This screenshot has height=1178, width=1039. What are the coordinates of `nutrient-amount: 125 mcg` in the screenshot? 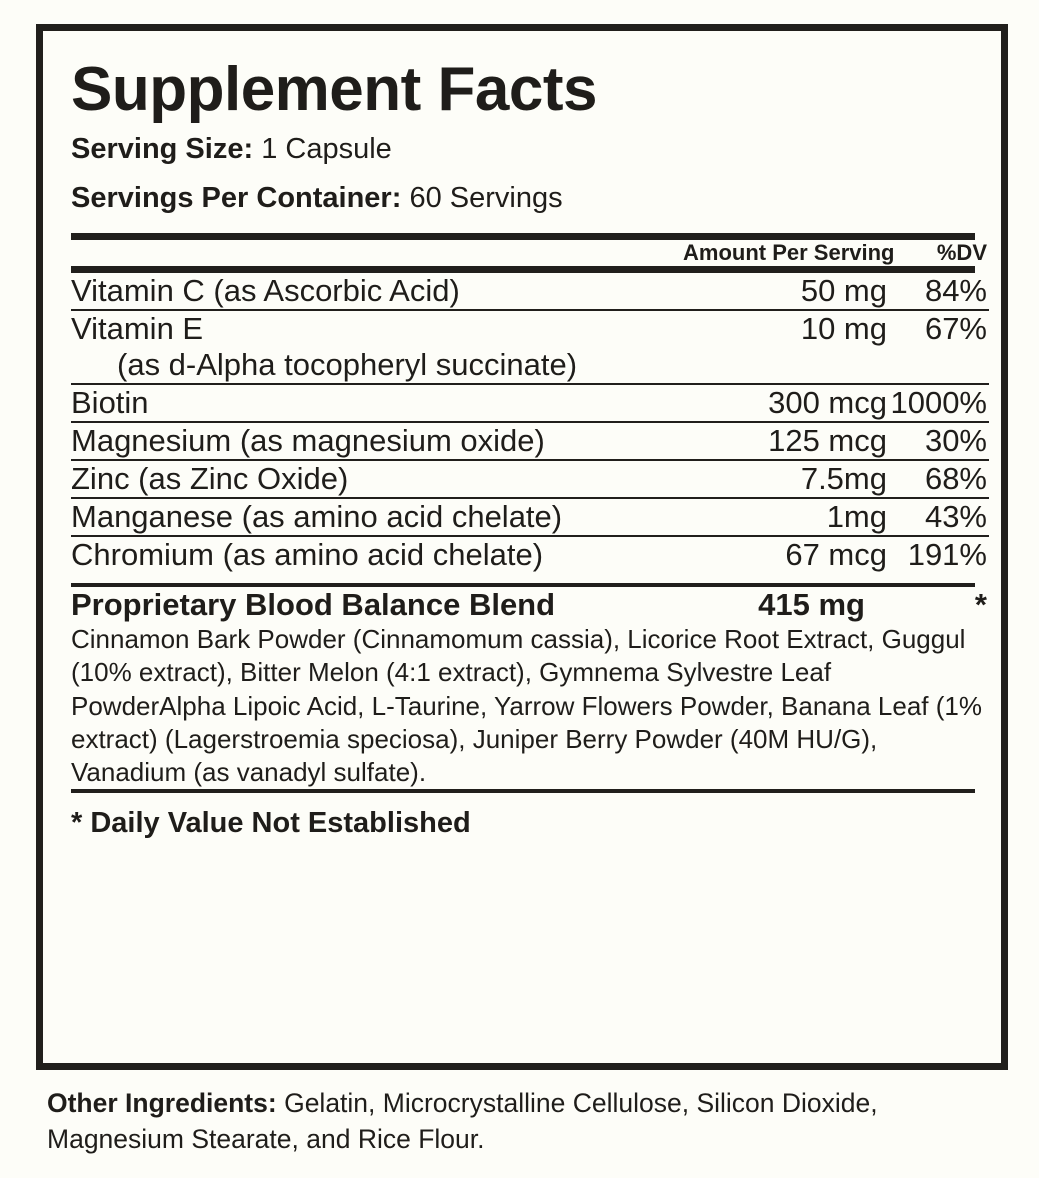 It's located at (827, 441).